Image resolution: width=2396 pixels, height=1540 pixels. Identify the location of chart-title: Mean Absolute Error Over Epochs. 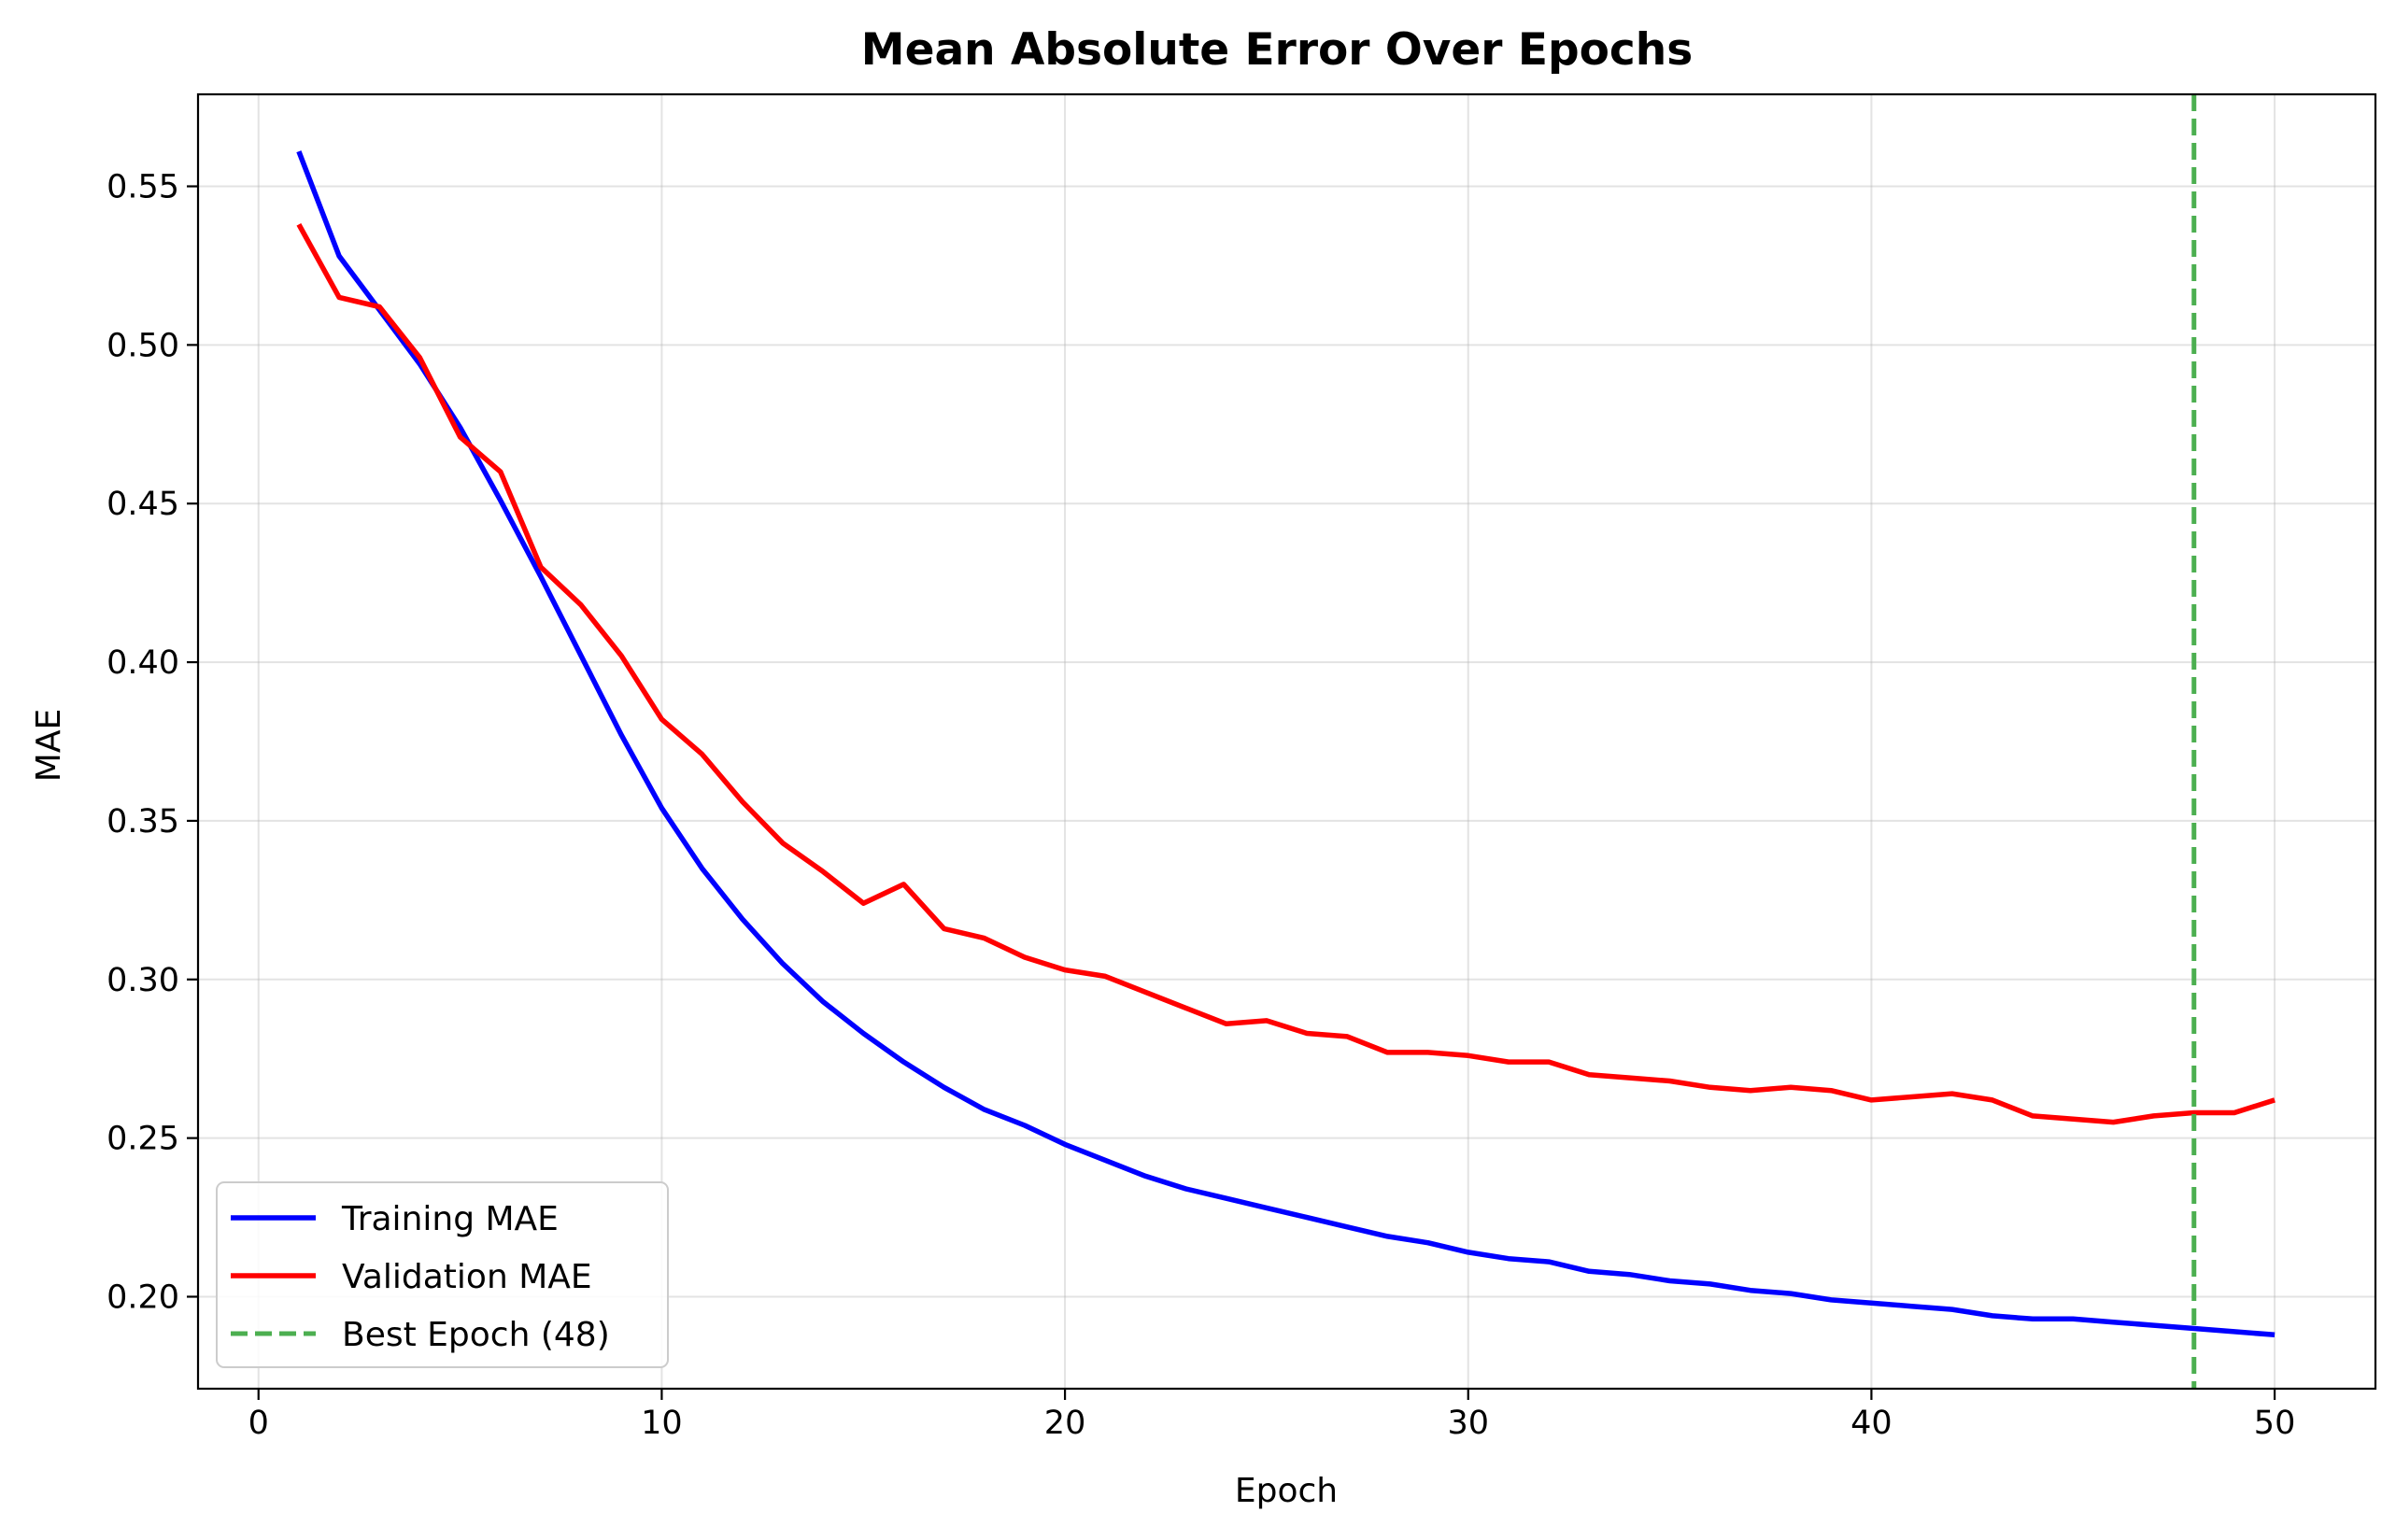
(1277, 50).